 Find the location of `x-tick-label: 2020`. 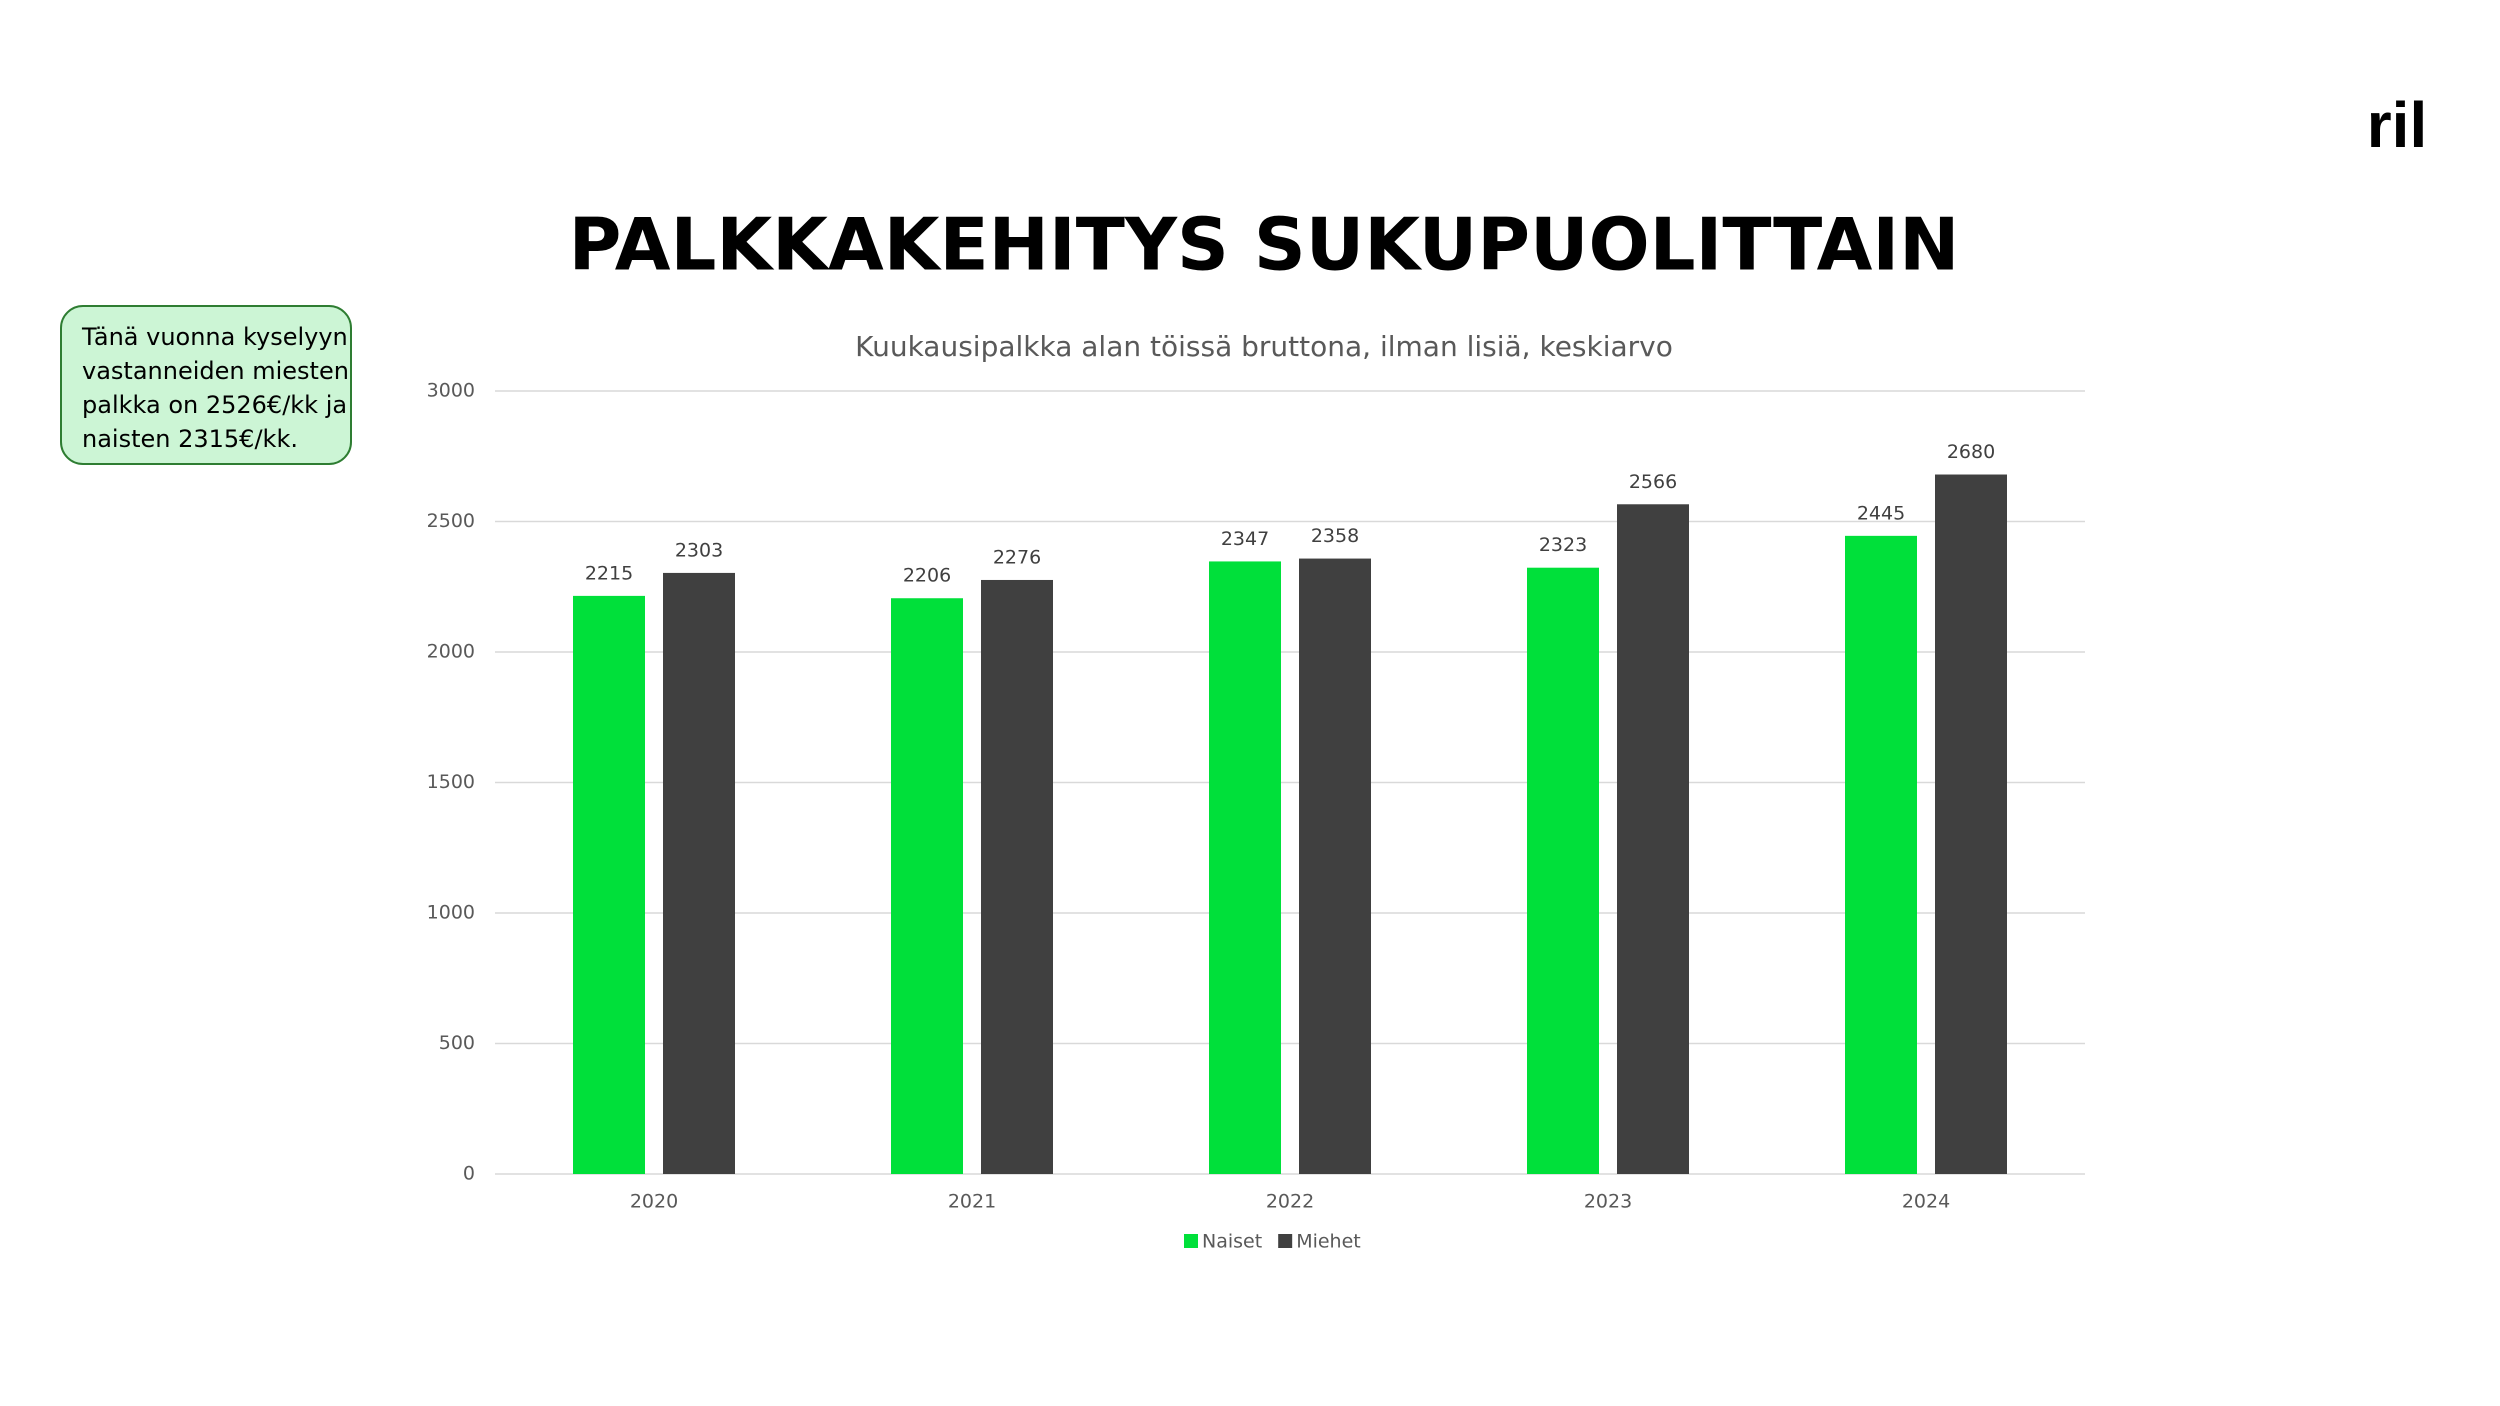

x-tick-label: 2020 is located at coordinates (654, 1202).